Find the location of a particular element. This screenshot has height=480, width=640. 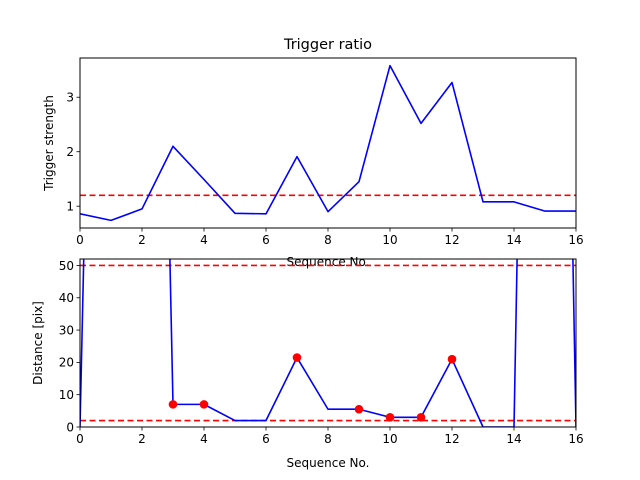

y-tick-label: 20 is located at coordinates (66, 363).